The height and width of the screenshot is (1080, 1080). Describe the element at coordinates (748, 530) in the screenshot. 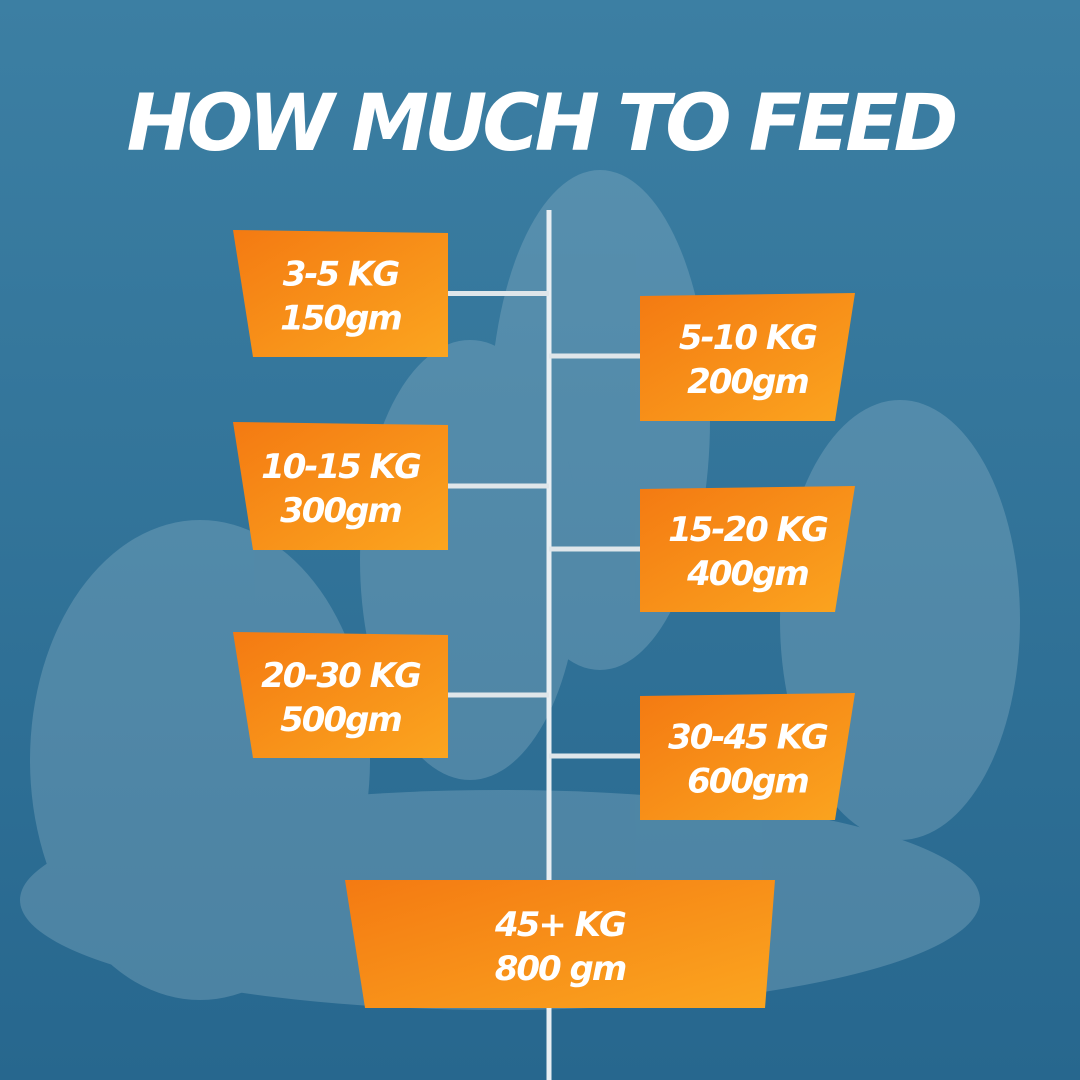

I see `weight-range: 15-20 KG` at that location.